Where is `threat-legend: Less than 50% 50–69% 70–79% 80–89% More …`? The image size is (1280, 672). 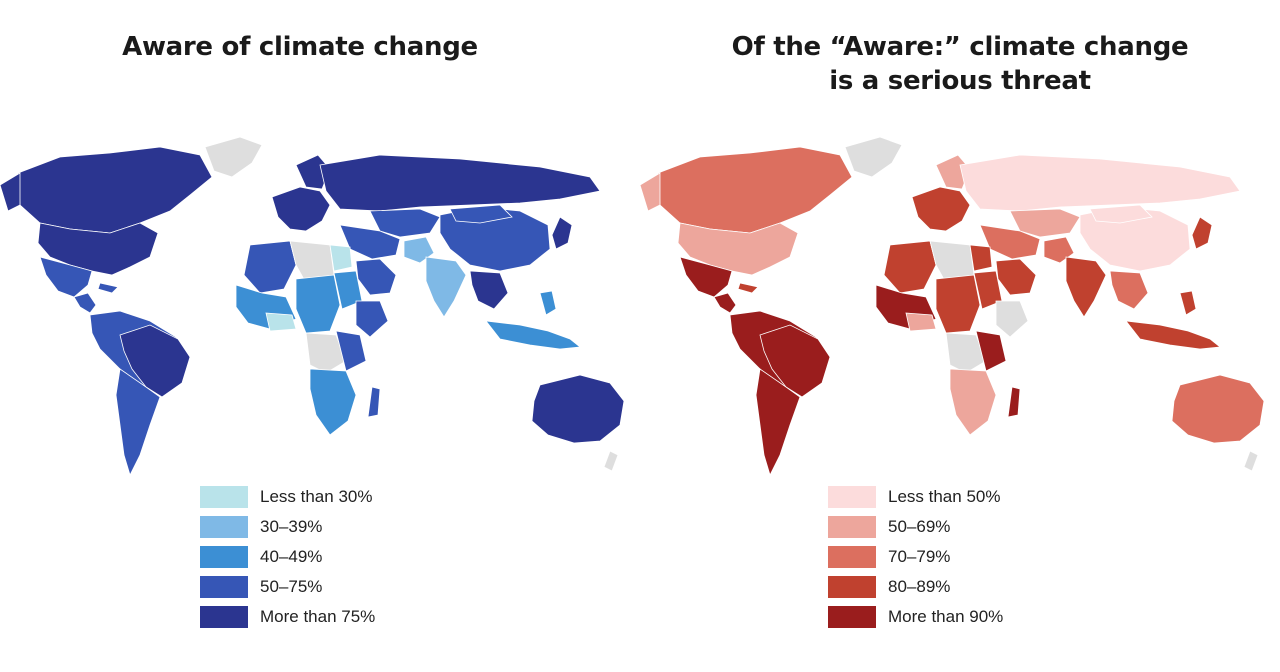 threat-legend: Less than 50% 50–69% 70–79% 80–89% More … is located at coordinates (915, 557).